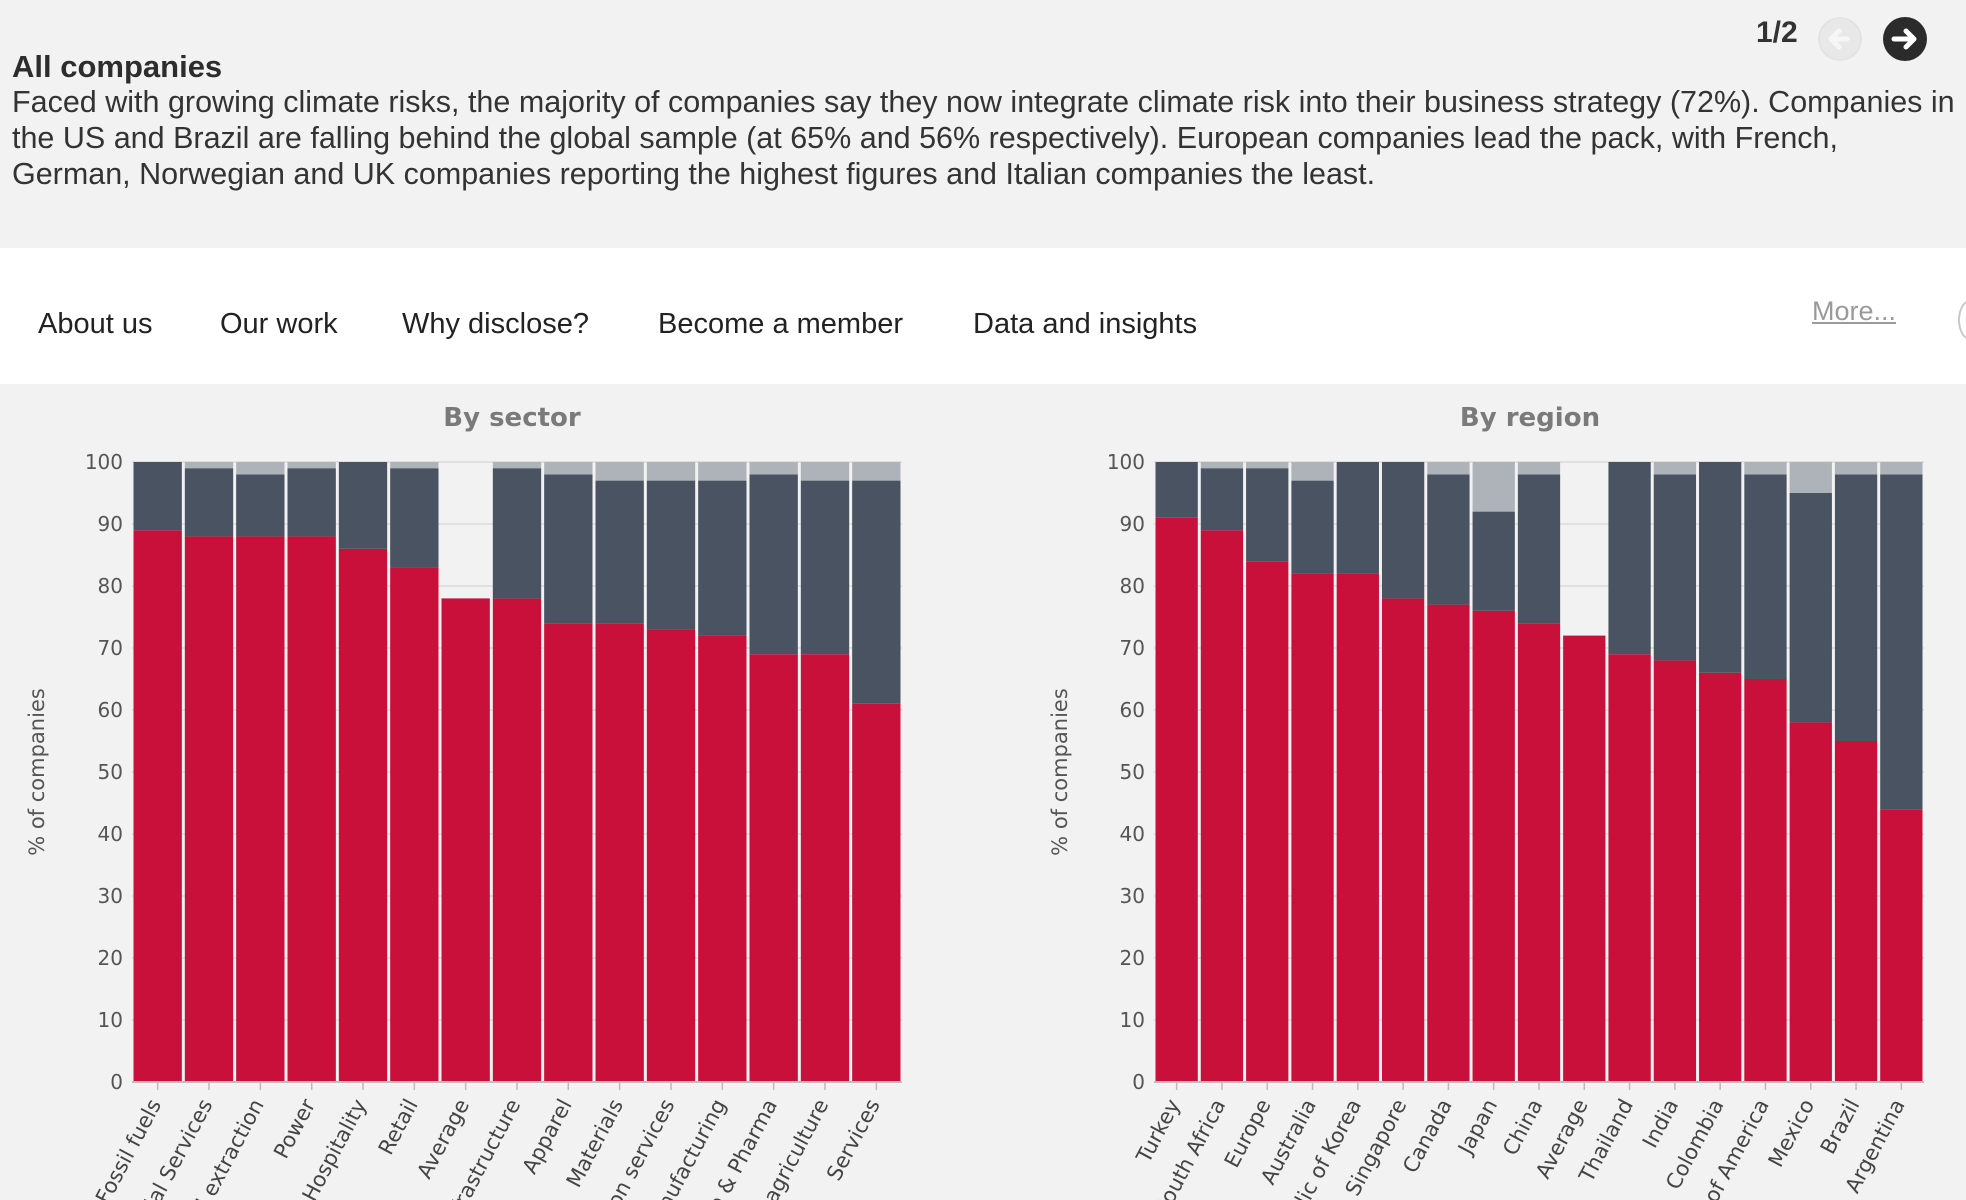 This screenshot has width=1966, height=1200. I want to click on x-tick-label-japan: Japan, so click(1477, 1127).